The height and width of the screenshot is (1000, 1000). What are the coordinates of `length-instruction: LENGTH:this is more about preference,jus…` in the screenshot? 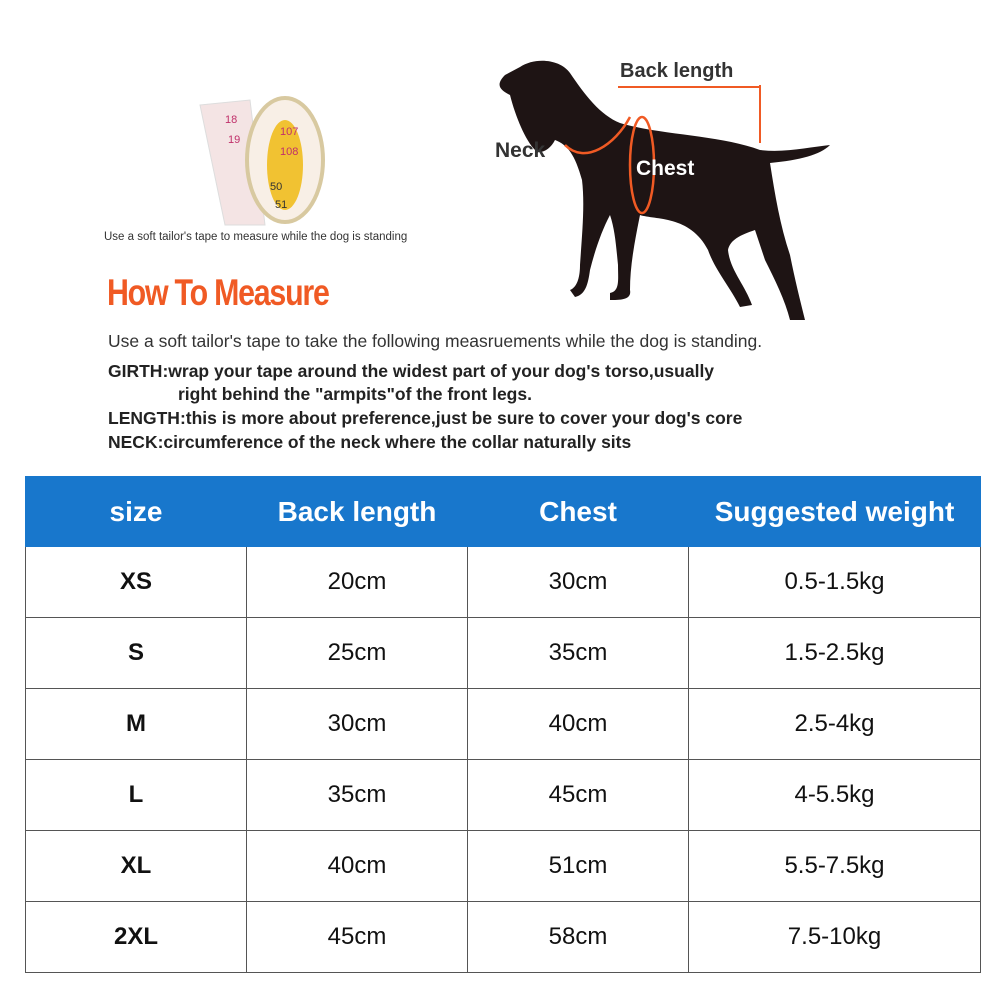 It's located at (425, 418).